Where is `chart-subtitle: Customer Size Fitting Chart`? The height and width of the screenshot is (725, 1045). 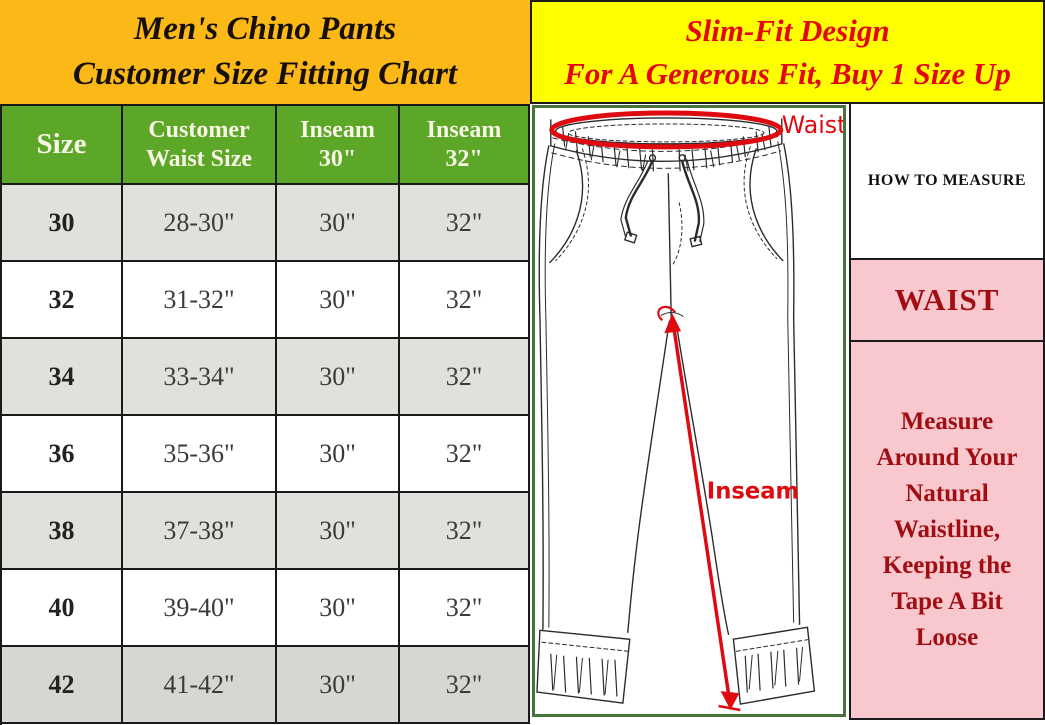
chart-subtitle: Customer Size Fitting Chart is located at coordinates (265, 74).